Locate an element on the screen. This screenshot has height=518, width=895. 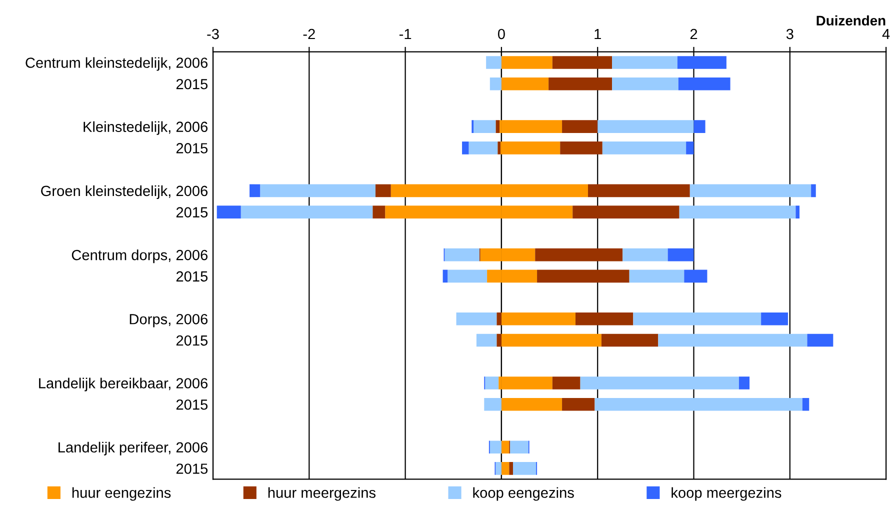
x-tick-label: 1 is located at coordinates (597, 34).